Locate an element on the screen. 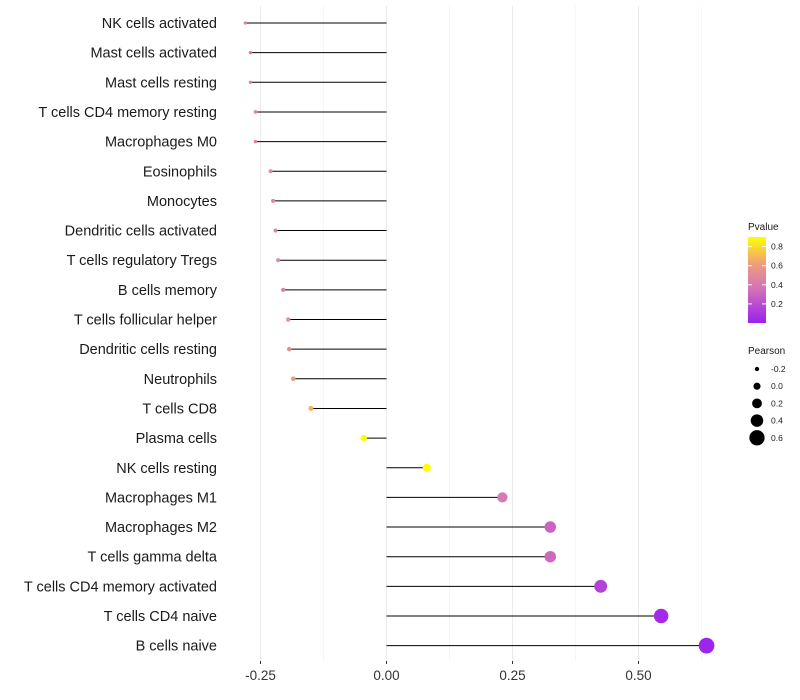  size-legend-label: 0.4 is located at coordinates (777, 421).